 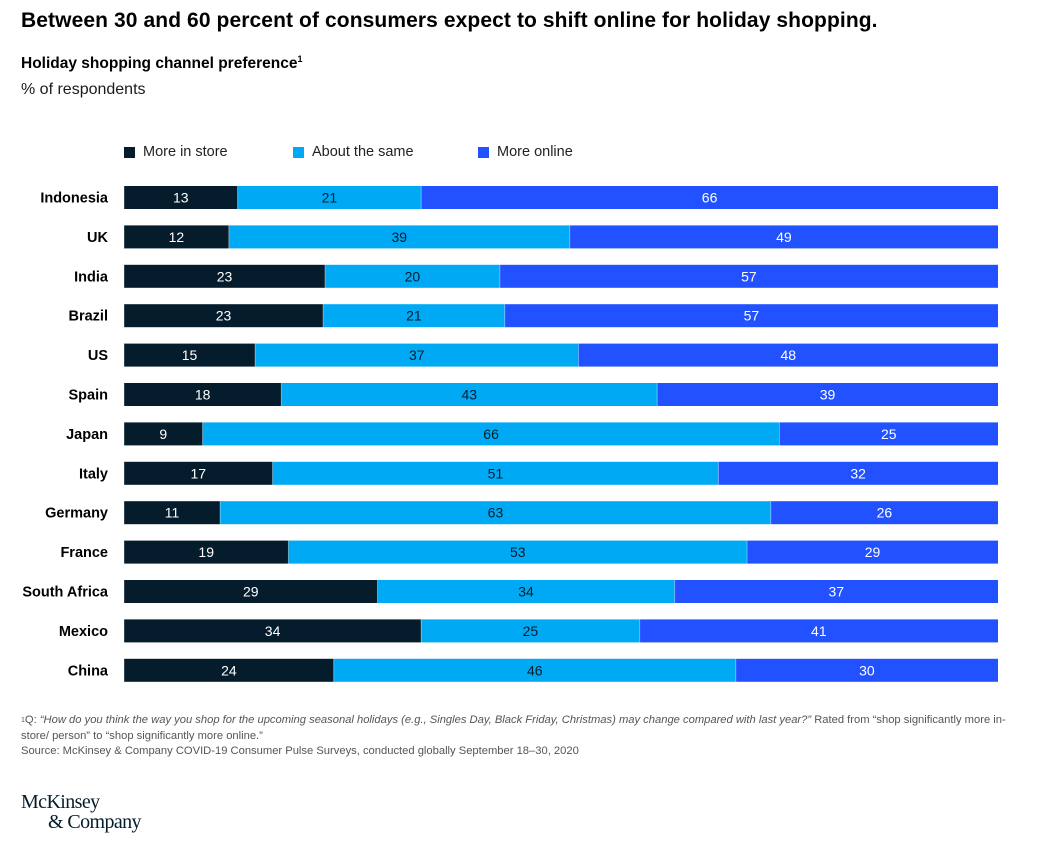 What do you see at coordinates (748, 276) in the screenshot?
I see `bar-segment-more-online-india` at bounding box center [748, 276].